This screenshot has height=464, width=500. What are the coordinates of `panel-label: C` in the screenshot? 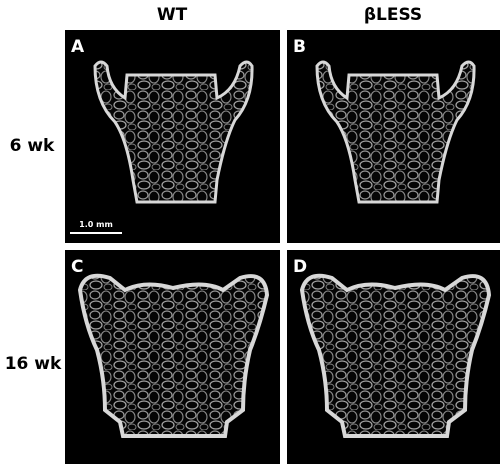 It's located at (77, 267).